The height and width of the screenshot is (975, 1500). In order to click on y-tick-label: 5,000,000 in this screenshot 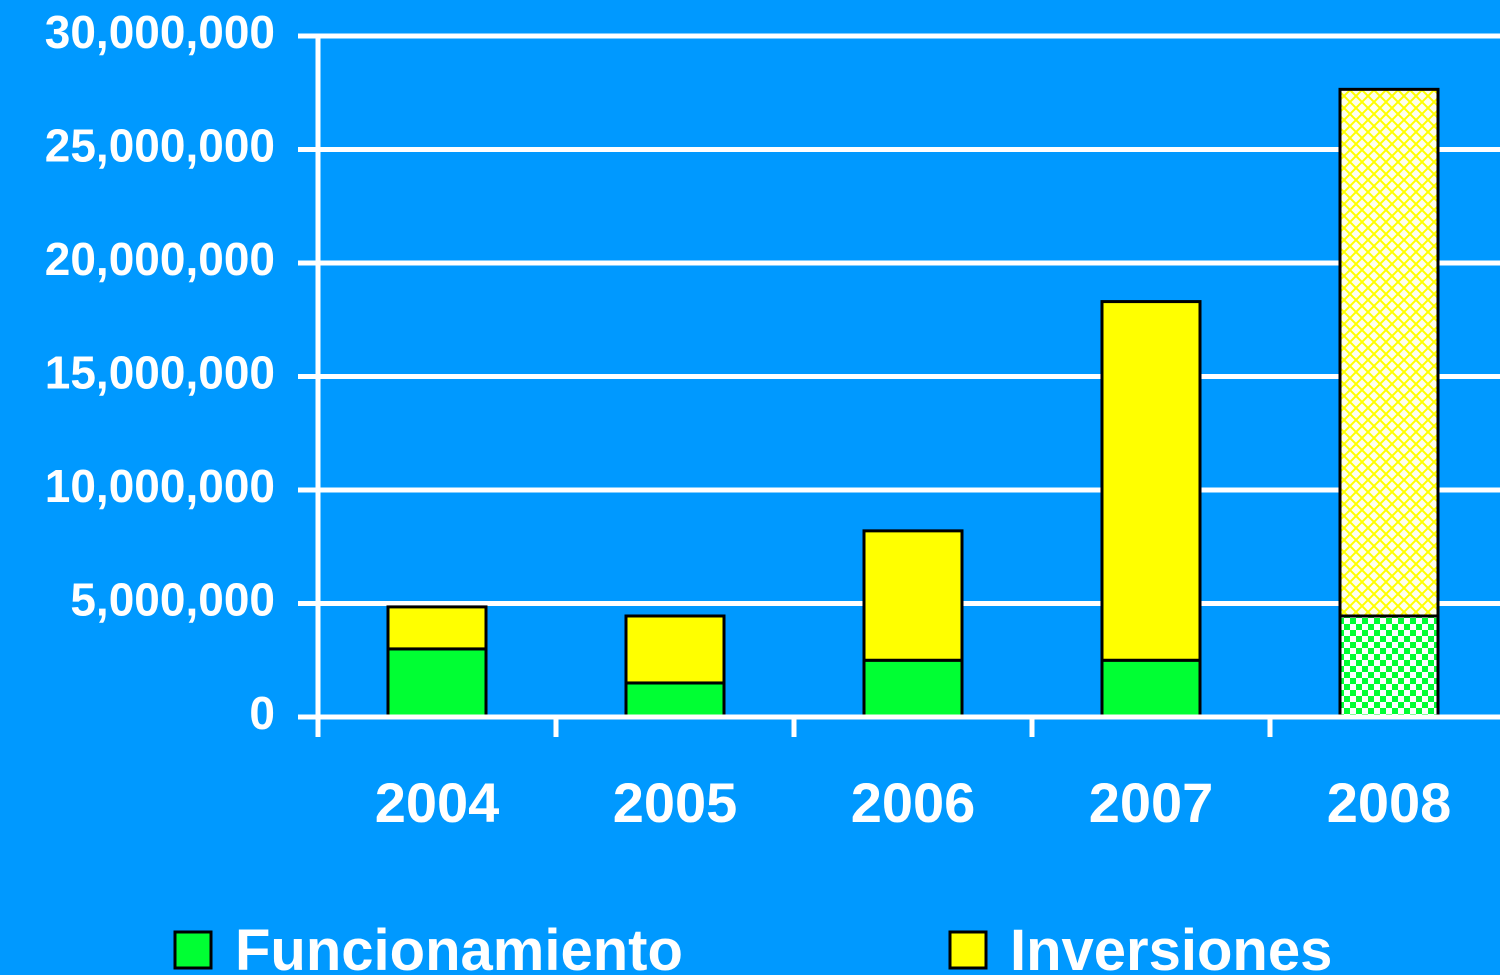, I will do `click(172, 600)`.